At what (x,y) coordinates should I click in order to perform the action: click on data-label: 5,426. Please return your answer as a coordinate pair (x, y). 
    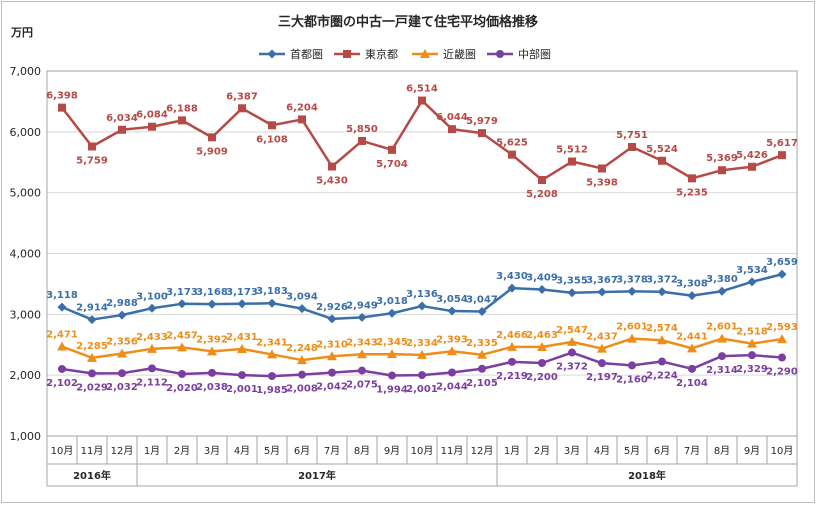
    Looking at the image, I should click on (752, 155).